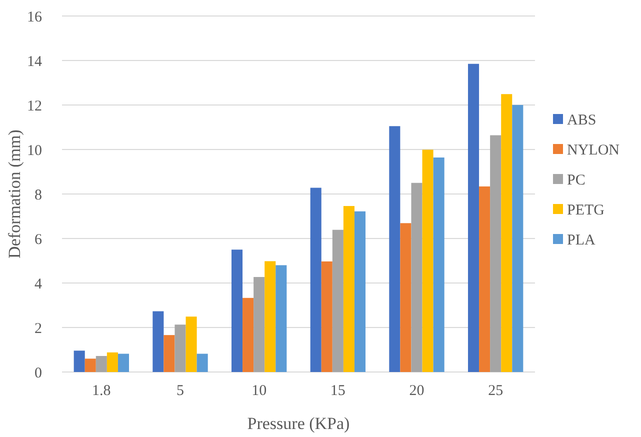 The height and width of the screenshot is (437, 641). What do you see at coordinates (581, 240) in the screenshot?
I see `legend-label: PLA` at bounding box center [581, 240].